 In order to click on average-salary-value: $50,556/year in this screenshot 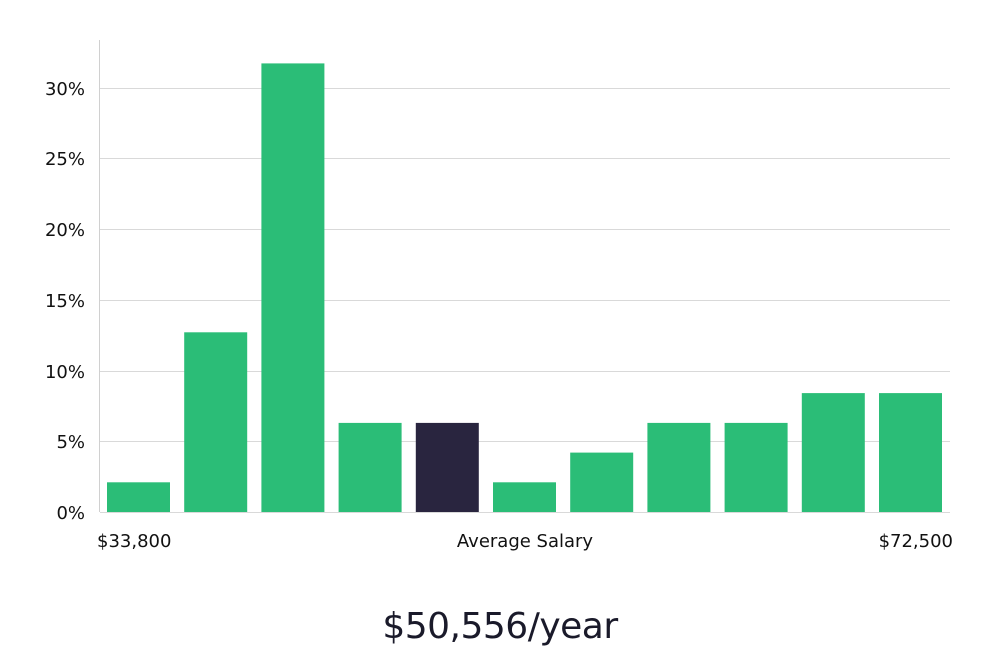, I will do `click(500, 626)`.